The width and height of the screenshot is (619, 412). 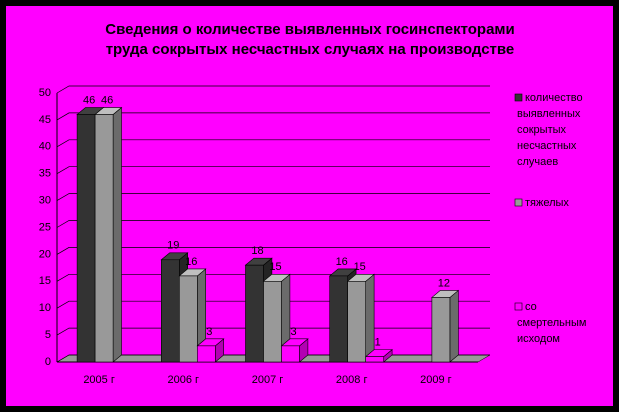 What do you see at coordinates (378, 343) in the screenshot?
I see `value-label: 1` at bounding box center [378, 343].